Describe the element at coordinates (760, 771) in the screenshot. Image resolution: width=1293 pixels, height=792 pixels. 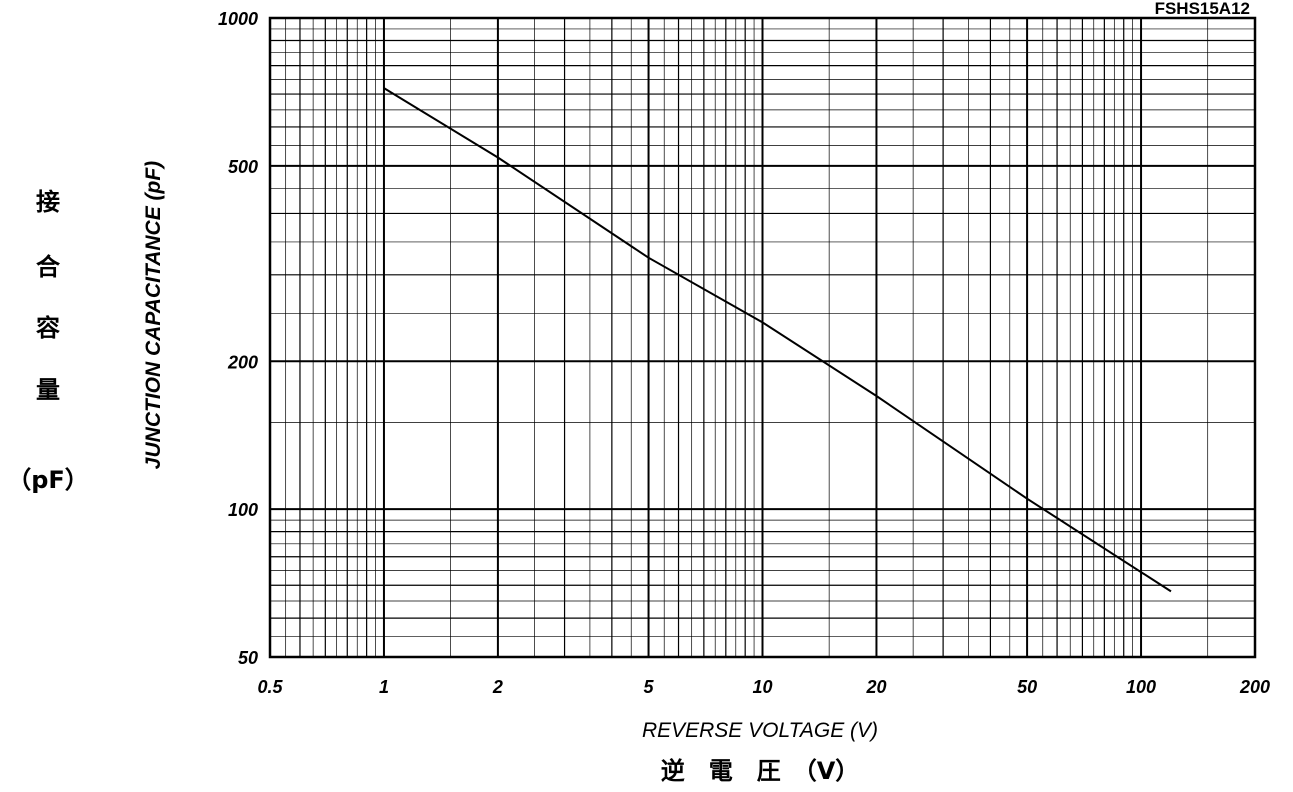
I see `x-axis-label-jp: 逆 電 圧 （V）` at that location.